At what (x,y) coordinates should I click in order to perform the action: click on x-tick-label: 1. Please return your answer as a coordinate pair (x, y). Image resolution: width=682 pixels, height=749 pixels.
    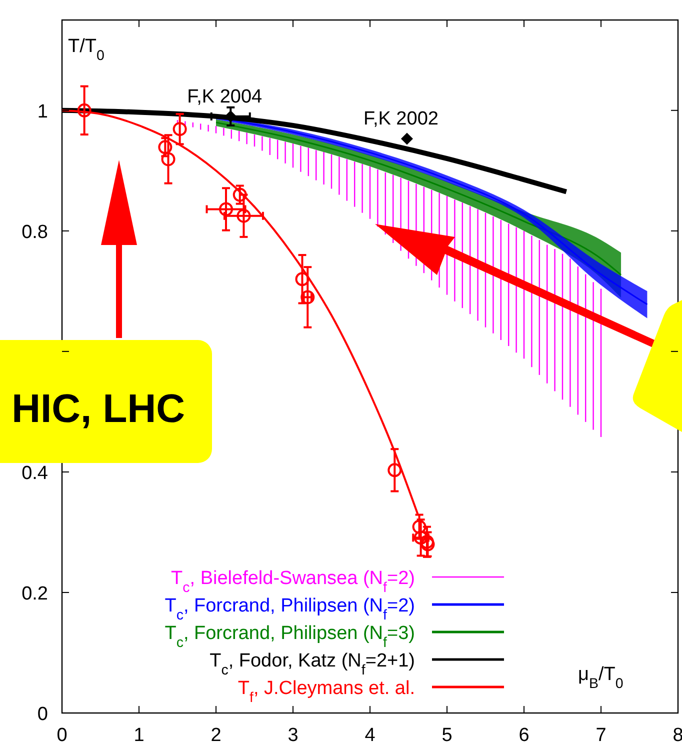
    Looking at the image, I should click on (139, 735).